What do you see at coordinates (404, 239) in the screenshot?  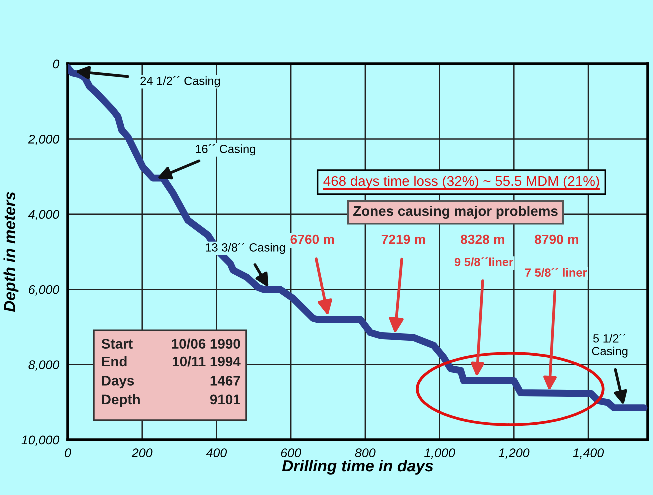 I see `annotation: 7219 m` at bounding box center [404, 239].